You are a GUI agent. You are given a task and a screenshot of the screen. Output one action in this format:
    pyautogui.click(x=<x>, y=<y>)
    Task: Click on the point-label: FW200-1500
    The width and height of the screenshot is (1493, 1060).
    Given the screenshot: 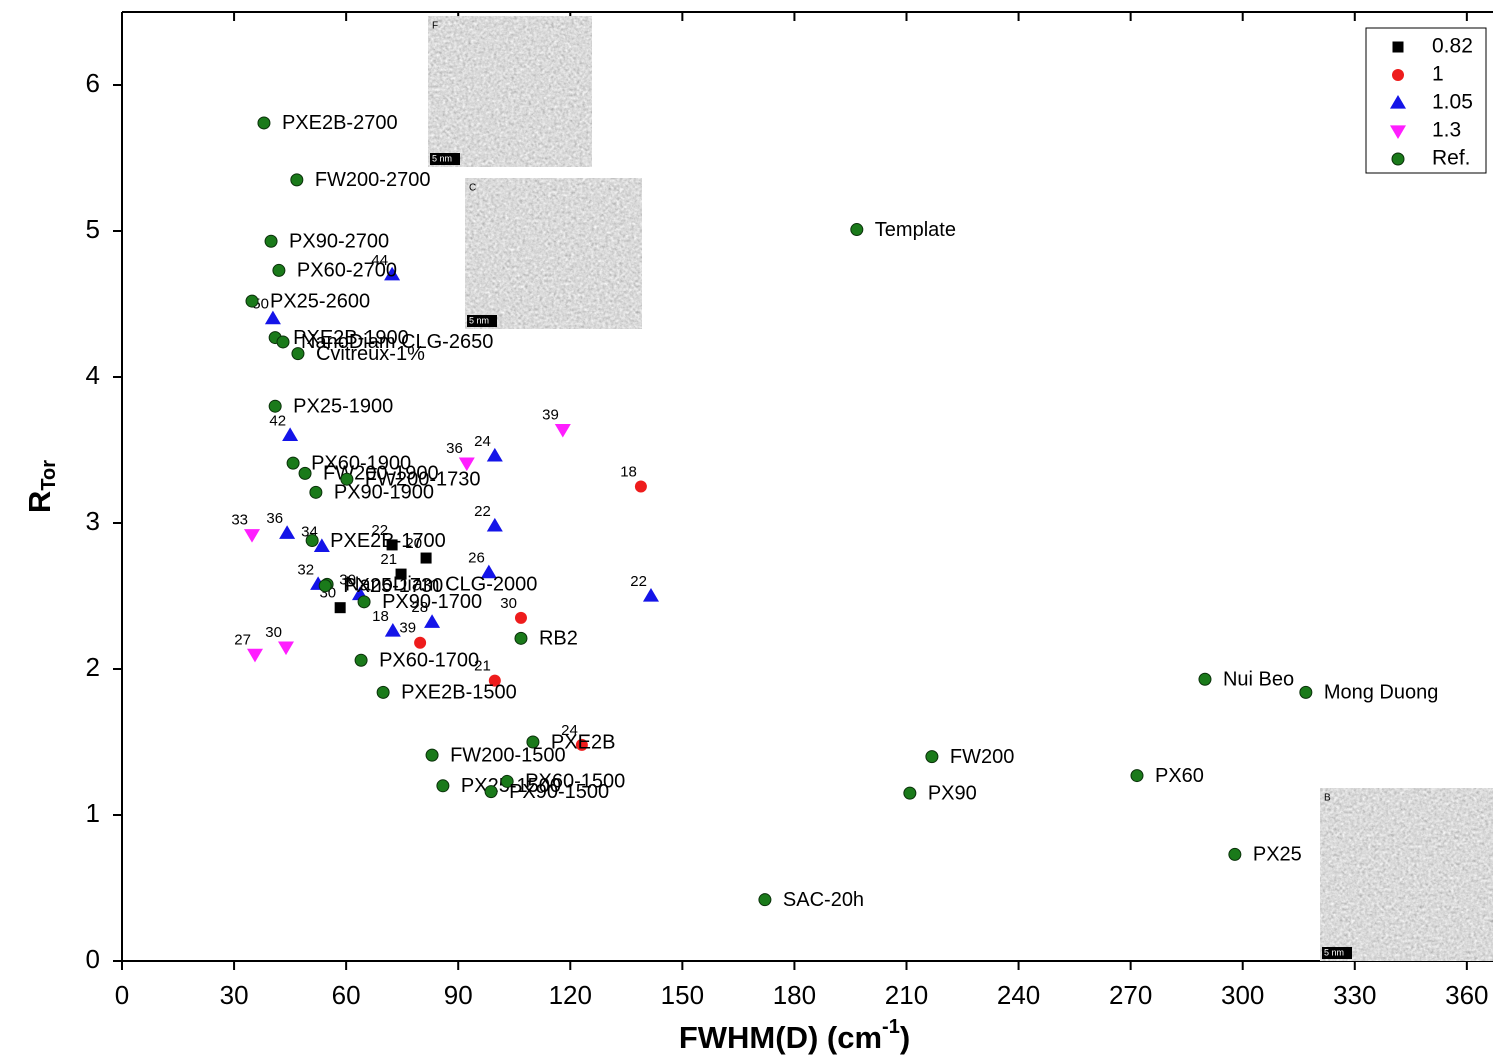 What is the action you would take?
    pyautogui.click(x=508, y=755)
    